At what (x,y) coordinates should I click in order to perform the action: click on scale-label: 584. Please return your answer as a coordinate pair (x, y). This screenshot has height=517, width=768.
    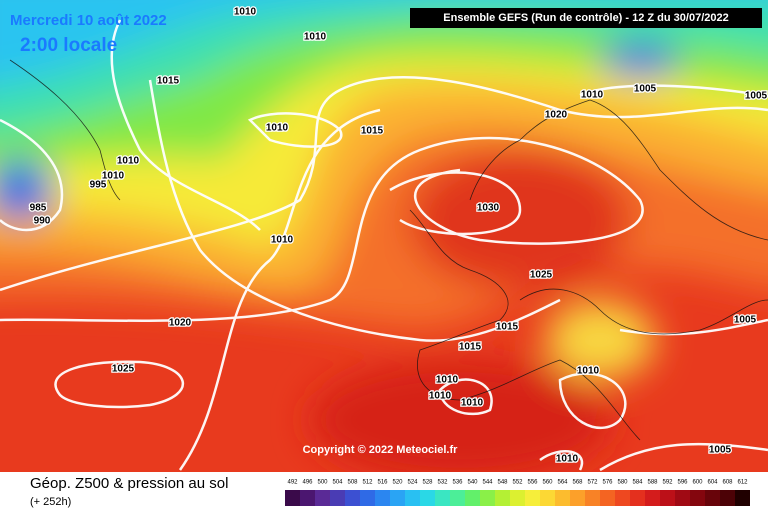
    Looking at the image, I should click on (637, 483).